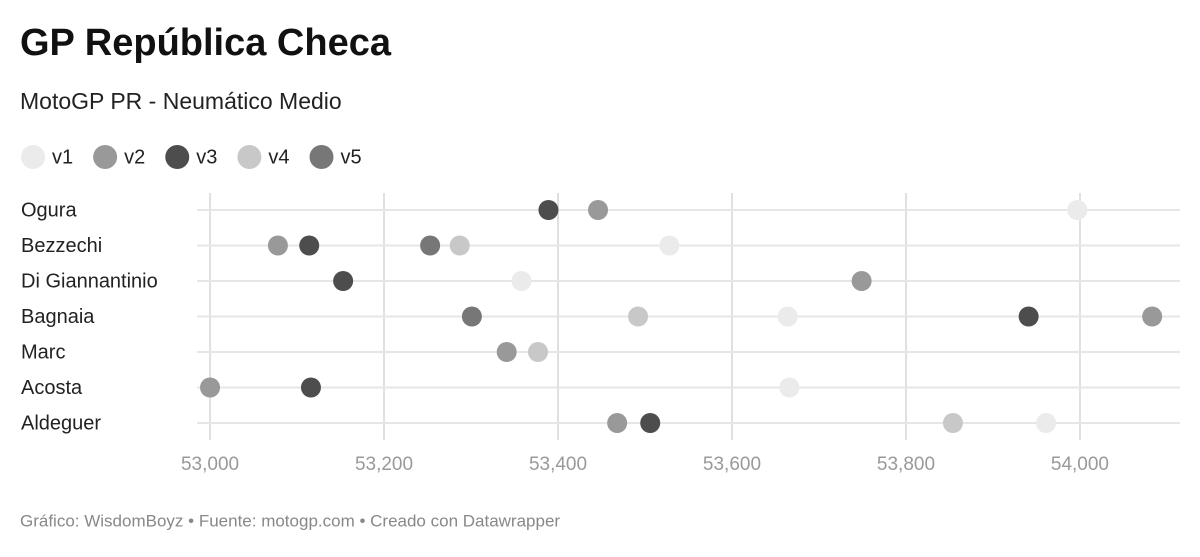  What do you see at coordinates (181, 101) in the screenshot?
I see `chart-subtitle: MotoGP PR - Neumático Medio` at bounding box center [181, 101].